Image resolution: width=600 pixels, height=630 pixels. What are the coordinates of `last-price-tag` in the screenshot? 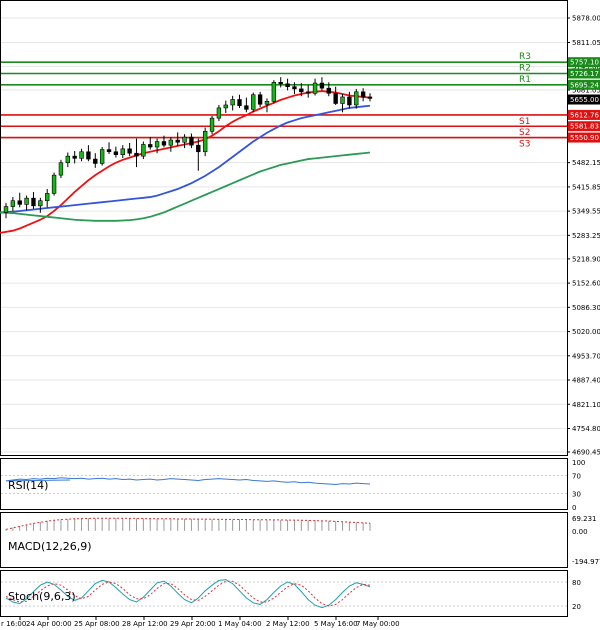 It's located at (584, 99).